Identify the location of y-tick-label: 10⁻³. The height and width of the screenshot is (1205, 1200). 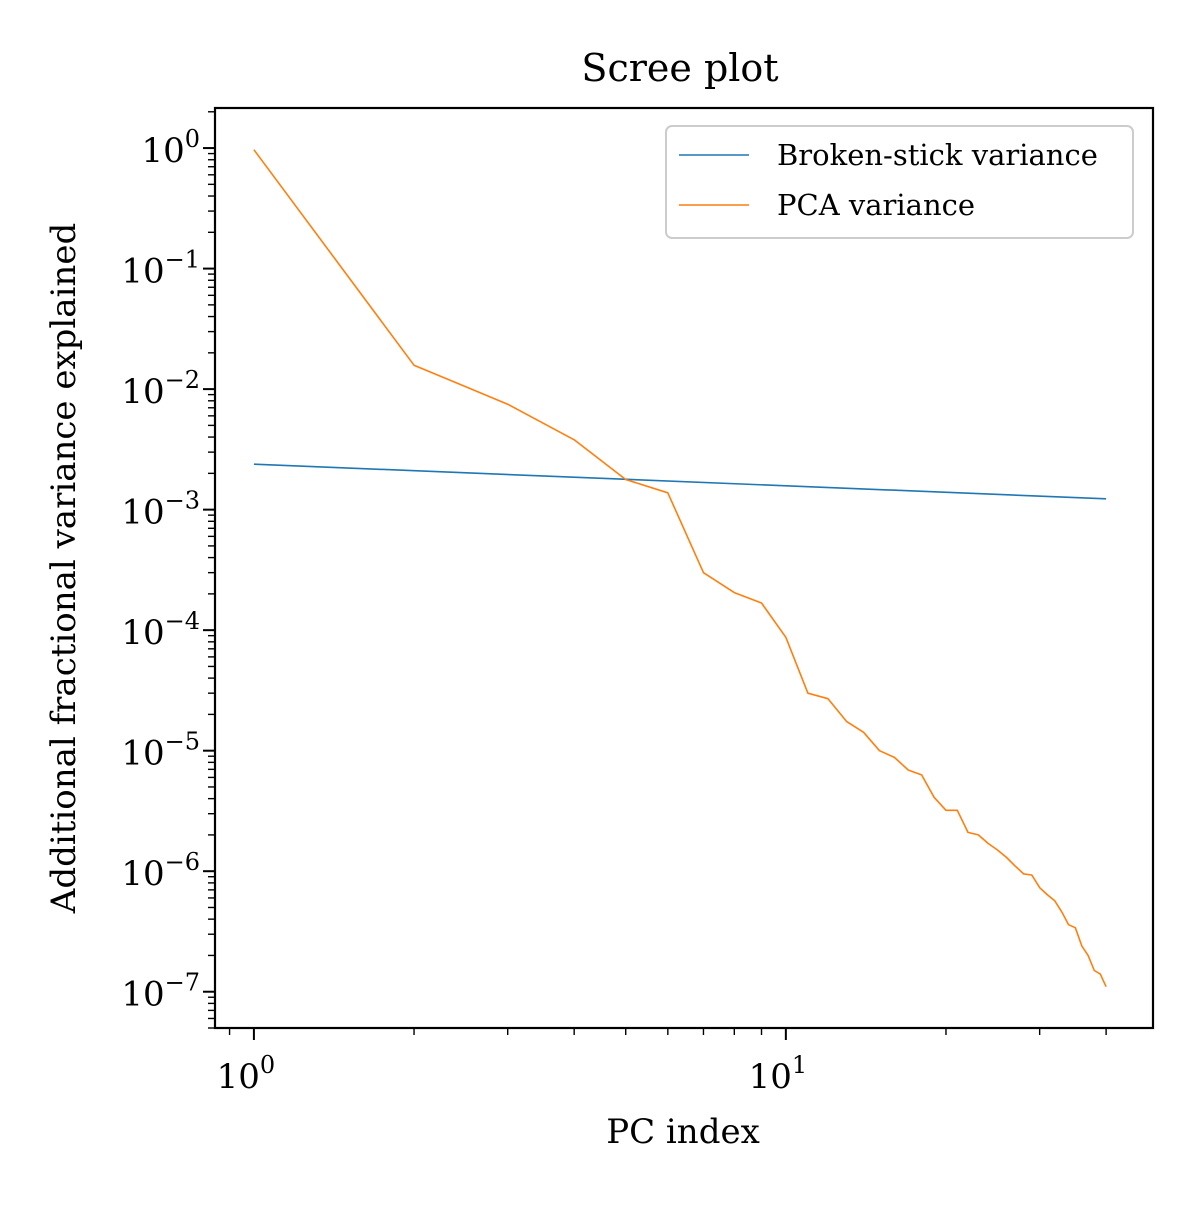
(160, 510).